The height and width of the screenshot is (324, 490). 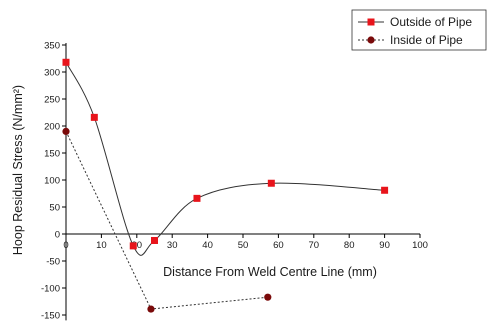 I want to click on y-tick-label: -50, so click(x=53, y=262).